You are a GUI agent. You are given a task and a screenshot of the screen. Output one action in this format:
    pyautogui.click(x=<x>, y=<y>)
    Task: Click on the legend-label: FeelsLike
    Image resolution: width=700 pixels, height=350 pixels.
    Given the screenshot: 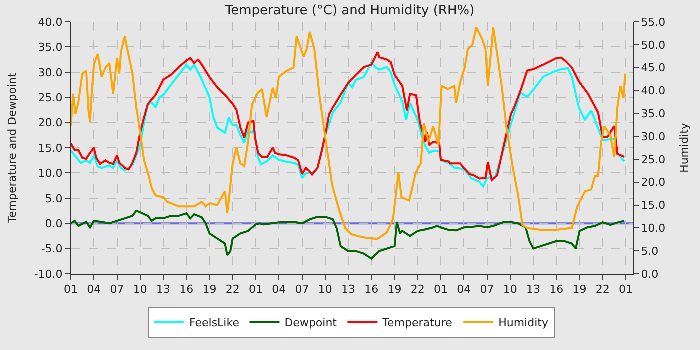 What is the action you would take?
    pyautogui.click(x=215, y=323)
    